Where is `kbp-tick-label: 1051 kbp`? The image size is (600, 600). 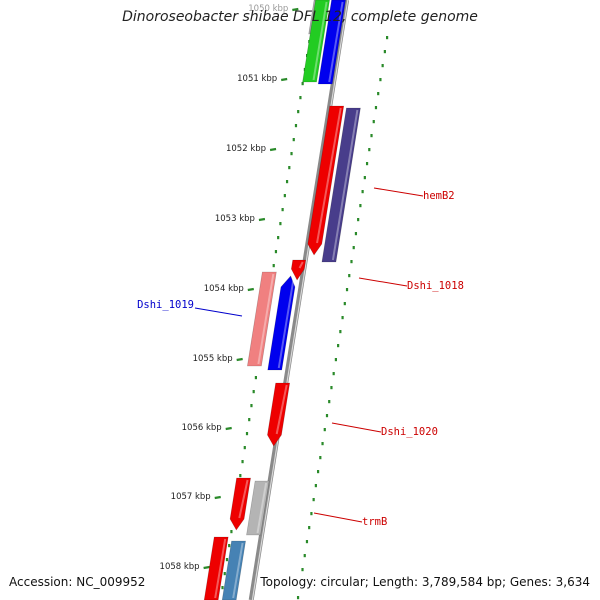
kbp-tick-label: 1051 kbp is located at coordinates (257, 79).